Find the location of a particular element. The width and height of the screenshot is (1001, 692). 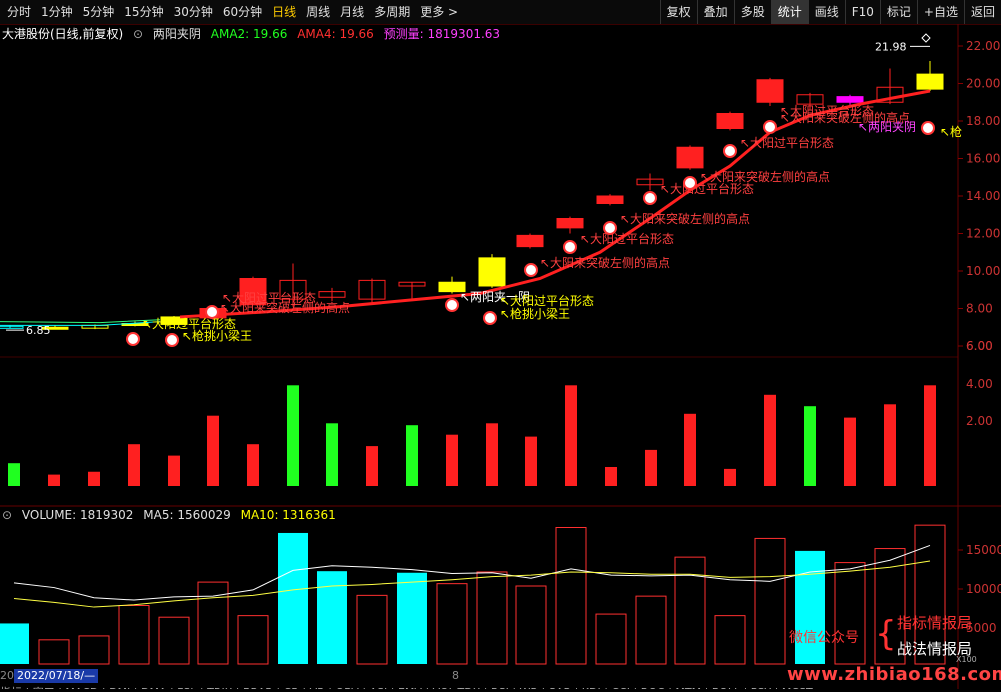

osc-tick-label: 4.00 is located at coordinates (979, 384).